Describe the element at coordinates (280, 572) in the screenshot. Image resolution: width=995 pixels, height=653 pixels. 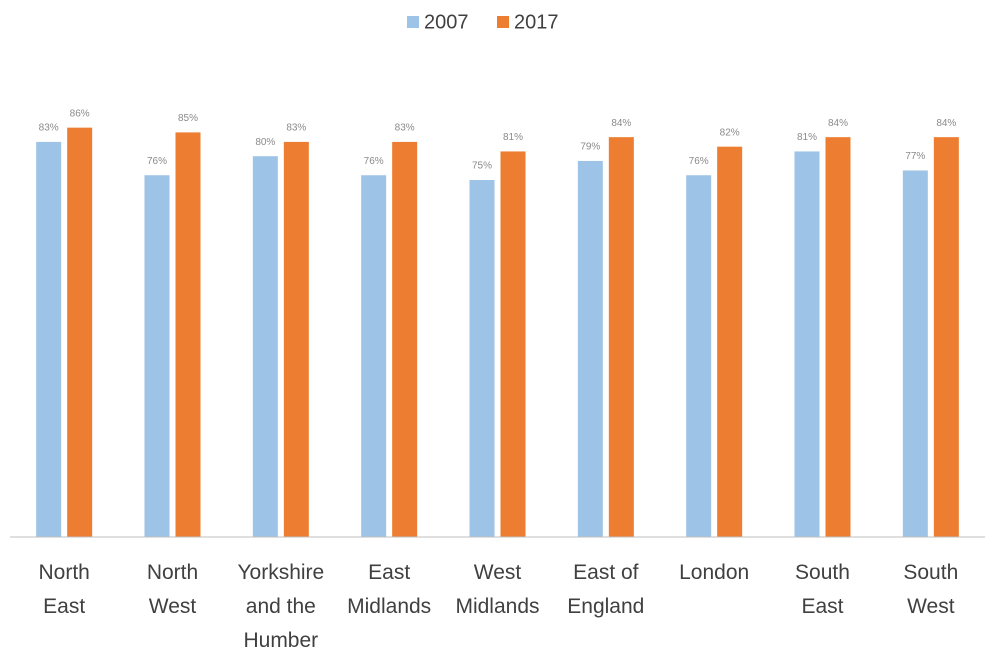
I see `x-tick-line: Yorkshire` at that location.